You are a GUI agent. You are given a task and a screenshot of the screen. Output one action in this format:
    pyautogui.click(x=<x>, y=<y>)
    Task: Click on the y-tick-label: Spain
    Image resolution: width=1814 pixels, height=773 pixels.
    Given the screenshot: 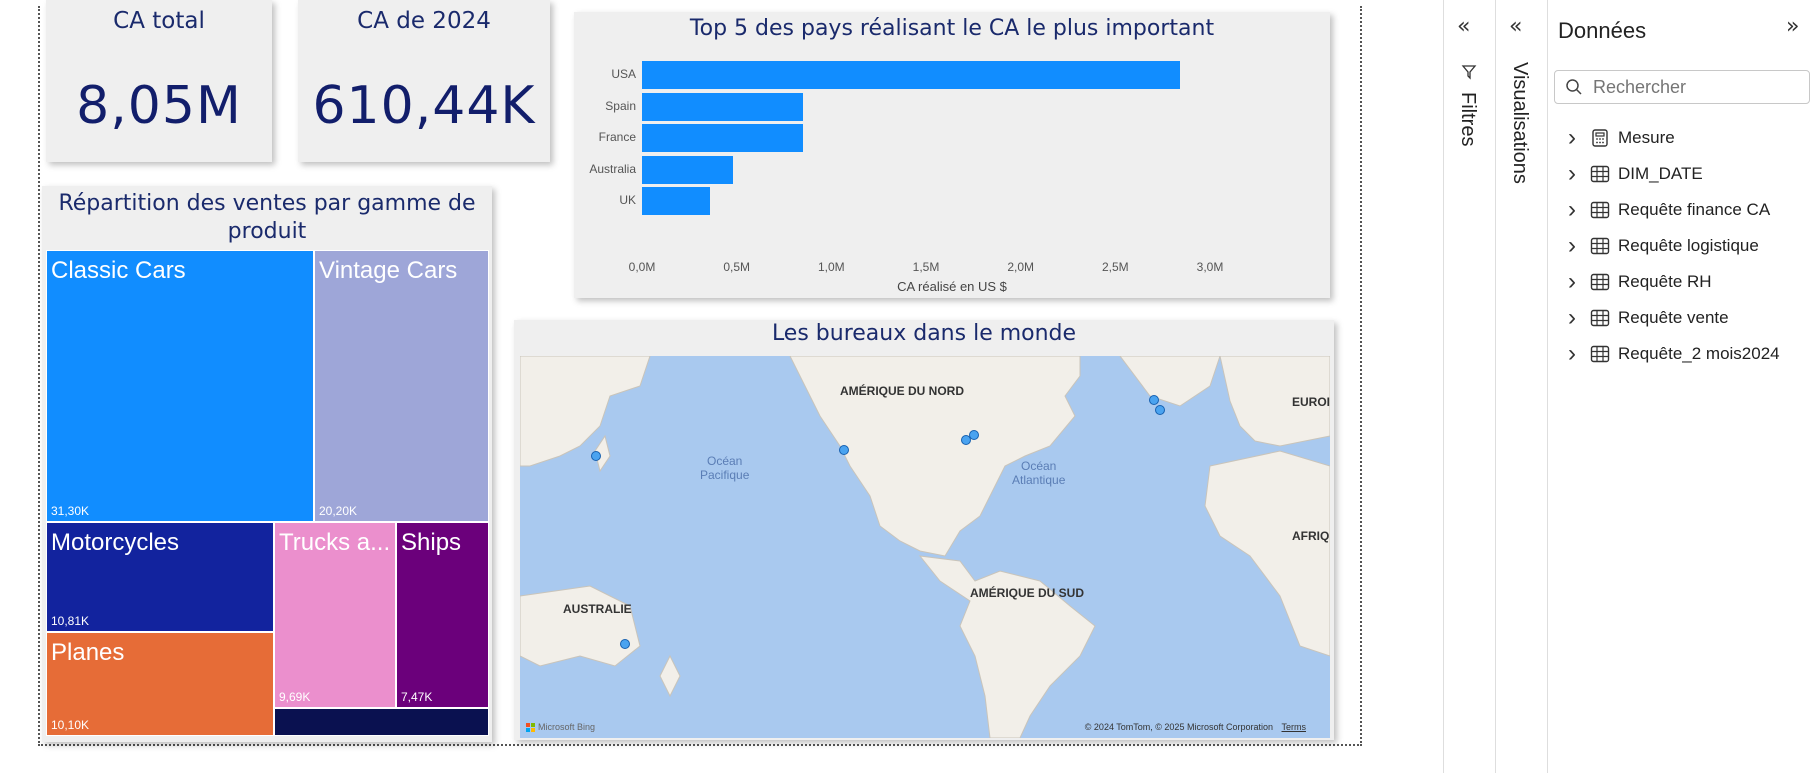 What is the action you would take?
    pyautogui.click(x=620, y=105)
    